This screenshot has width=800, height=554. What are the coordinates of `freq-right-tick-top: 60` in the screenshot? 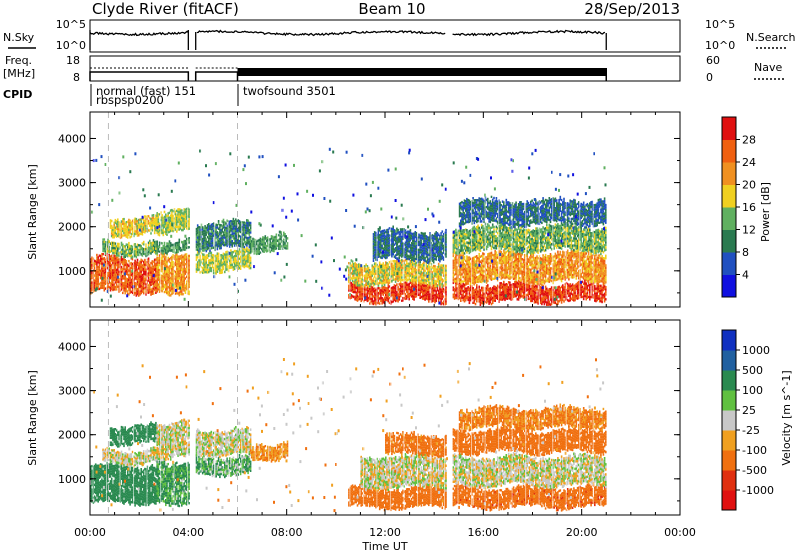 It's located at (713, 60).